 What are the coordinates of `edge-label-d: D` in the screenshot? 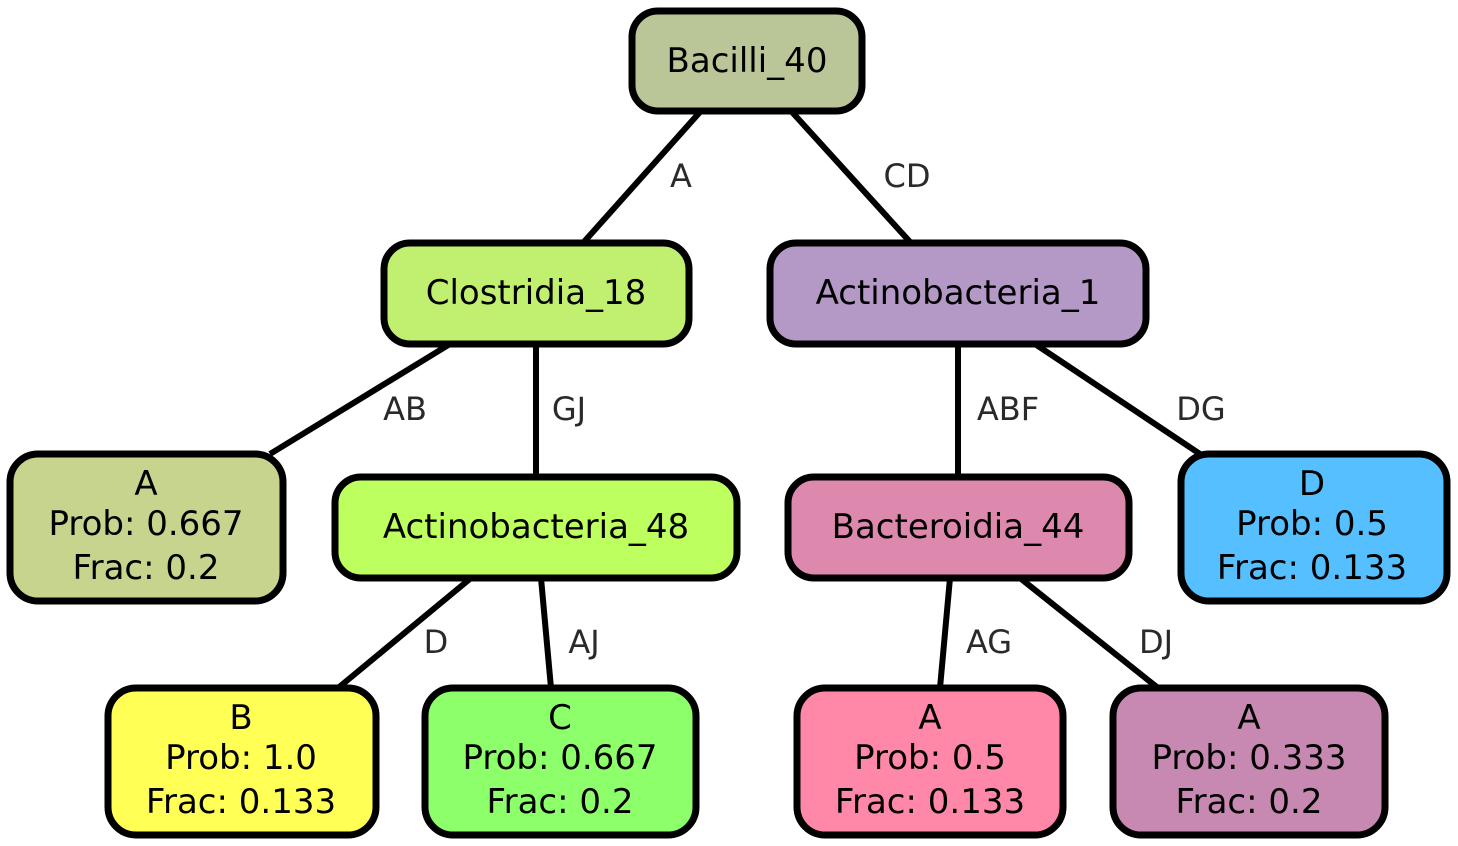 It's located at (436, 642).